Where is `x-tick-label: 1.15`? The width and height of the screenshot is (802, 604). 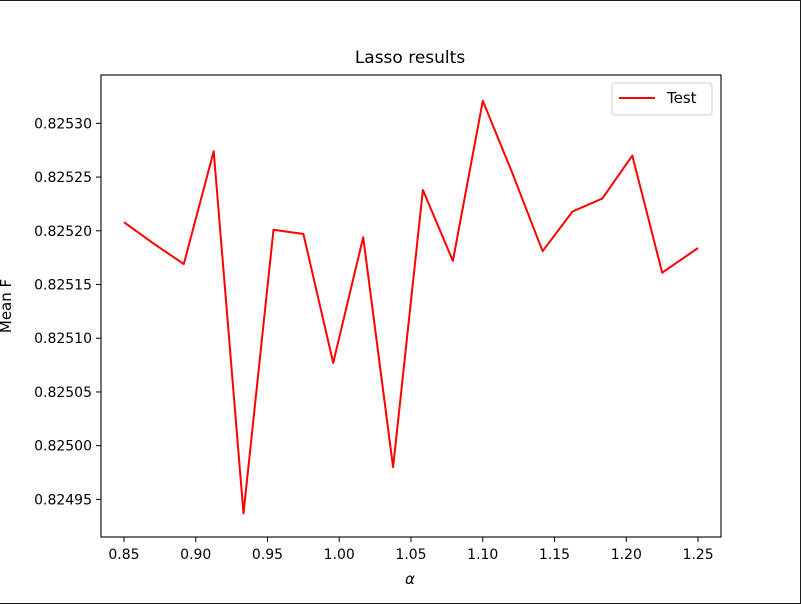
x-tick-label: 1.15 is located at coordinates (554, 555).